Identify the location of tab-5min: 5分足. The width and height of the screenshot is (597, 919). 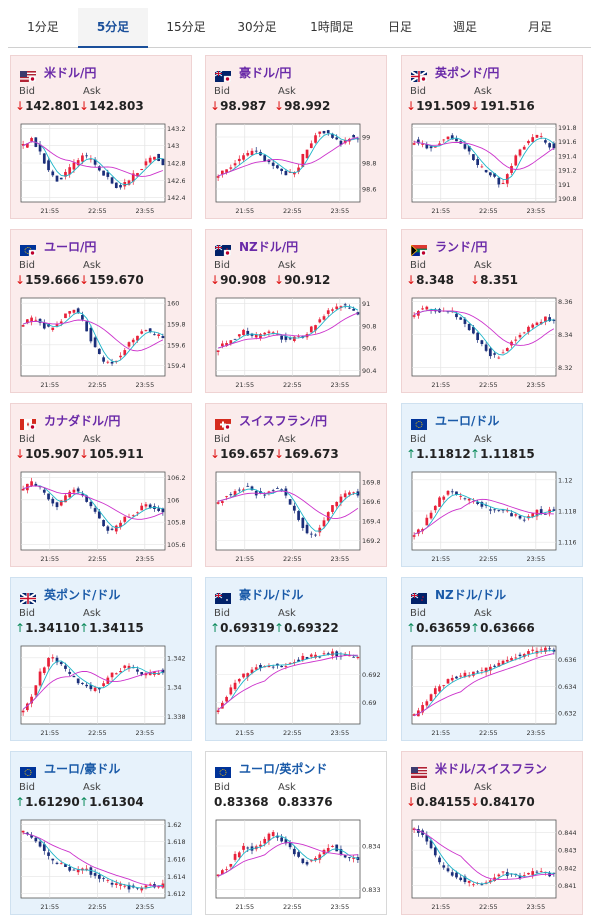
(113, 28).